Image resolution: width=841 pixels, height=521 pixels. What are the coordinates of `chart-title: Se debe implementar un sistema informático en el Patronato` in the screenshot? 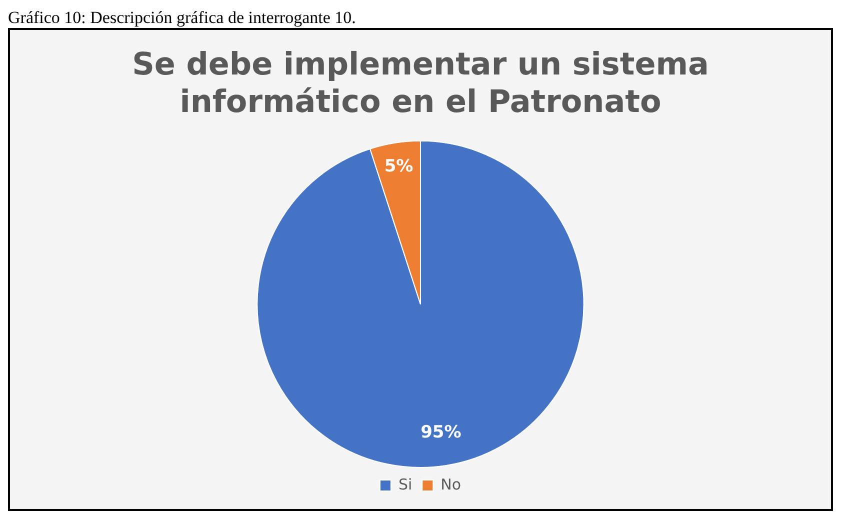 It's located at (420, 83).